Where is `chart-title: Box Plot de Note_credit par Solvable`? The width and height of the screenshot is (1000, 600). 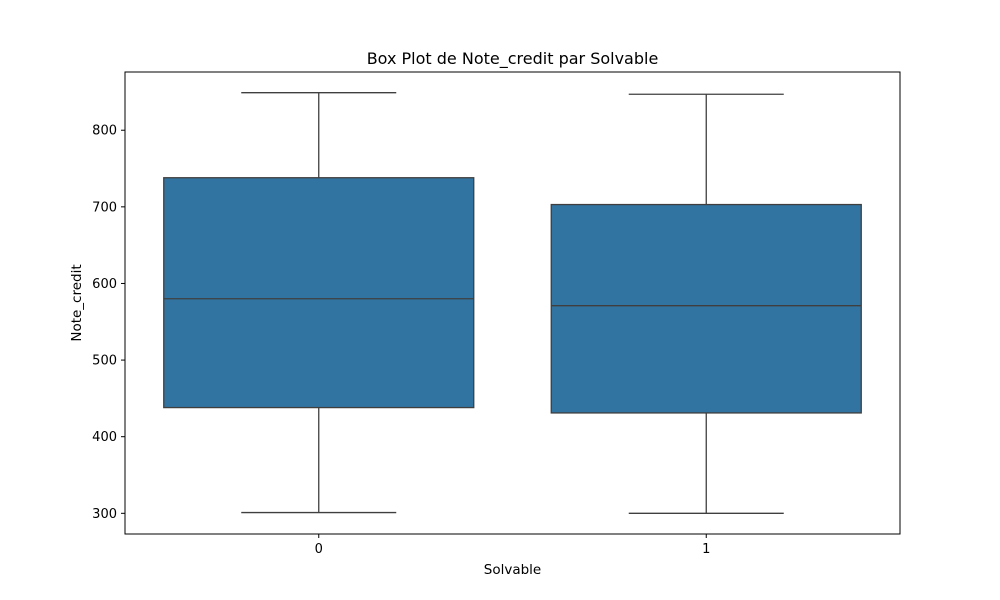
chart-title: Box Plot de Note_credit par Solvable is located at coordinates (513, 59).